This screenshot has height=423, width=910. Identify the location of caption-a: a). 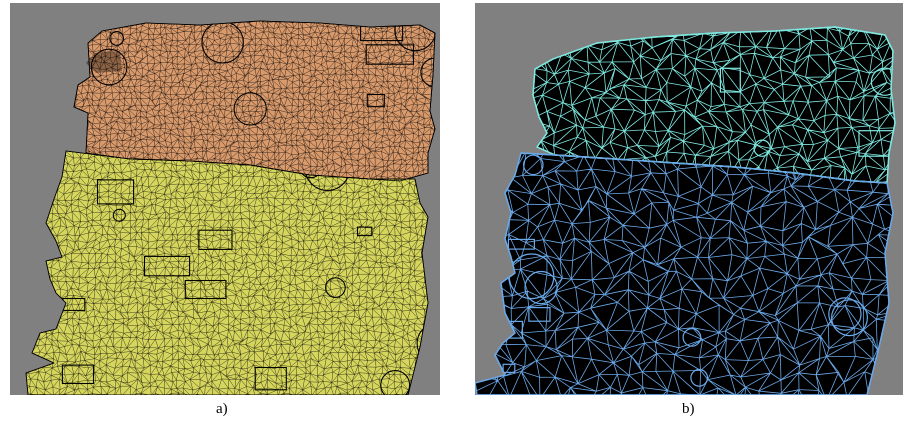
(222, 409).